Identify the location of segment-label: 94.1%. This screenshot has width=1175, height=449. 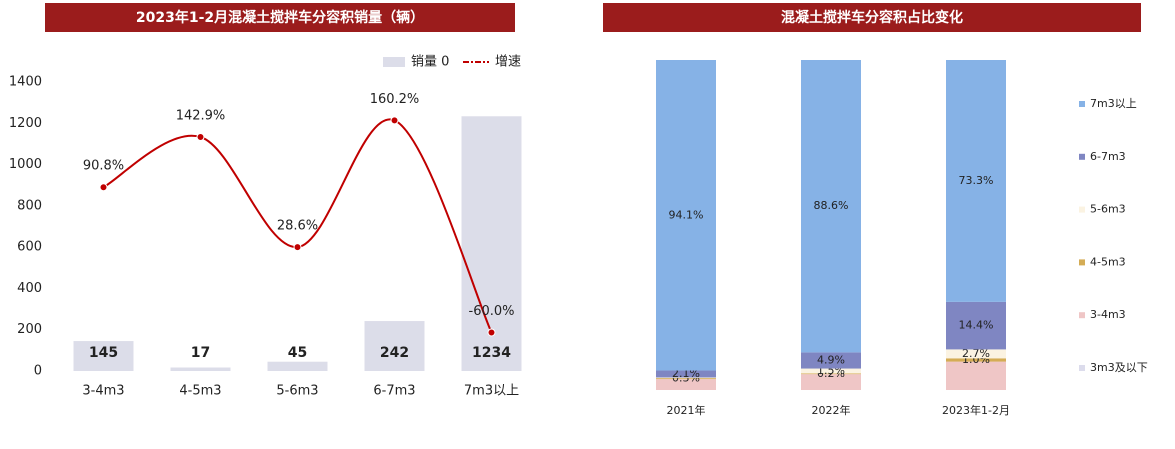
(686, 214).